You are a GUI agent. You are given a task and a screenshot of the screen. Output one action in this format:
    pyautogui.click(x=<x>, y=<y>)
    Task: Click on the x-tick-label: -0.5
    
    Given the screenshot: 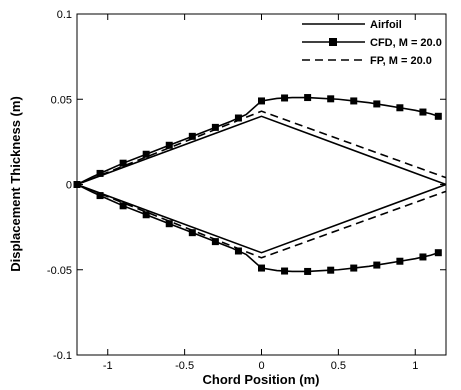 What is the action you would take?
    pyautogui.click(x=184, y=366)
    